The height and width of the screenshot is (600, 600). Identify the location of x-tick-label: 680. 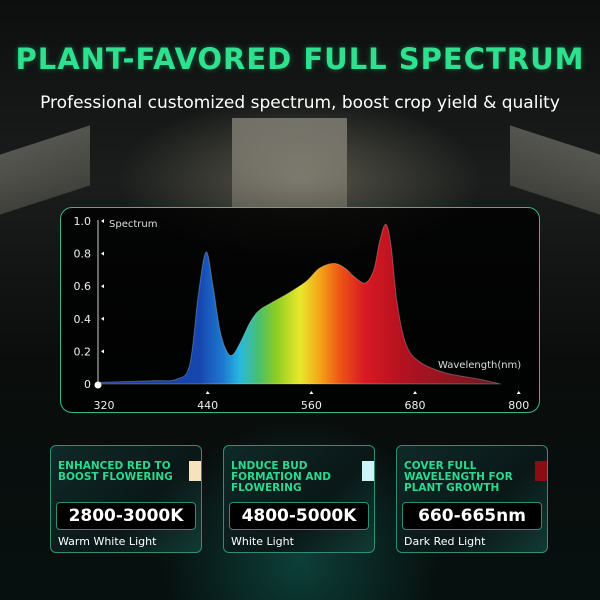
(415, 405).